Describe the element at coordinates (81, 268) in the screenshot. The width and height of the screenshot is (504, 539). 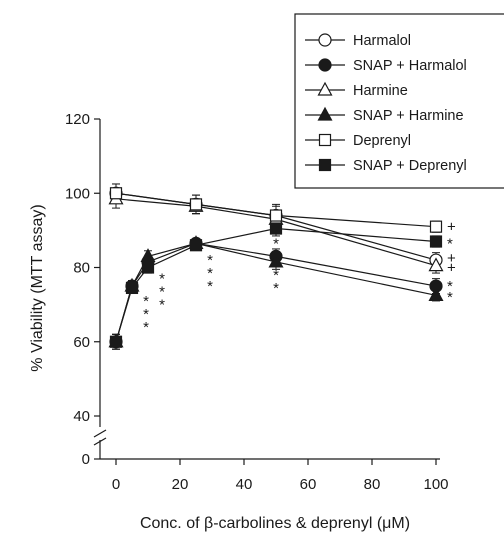
I see `y-tick-label: 80` at that location.